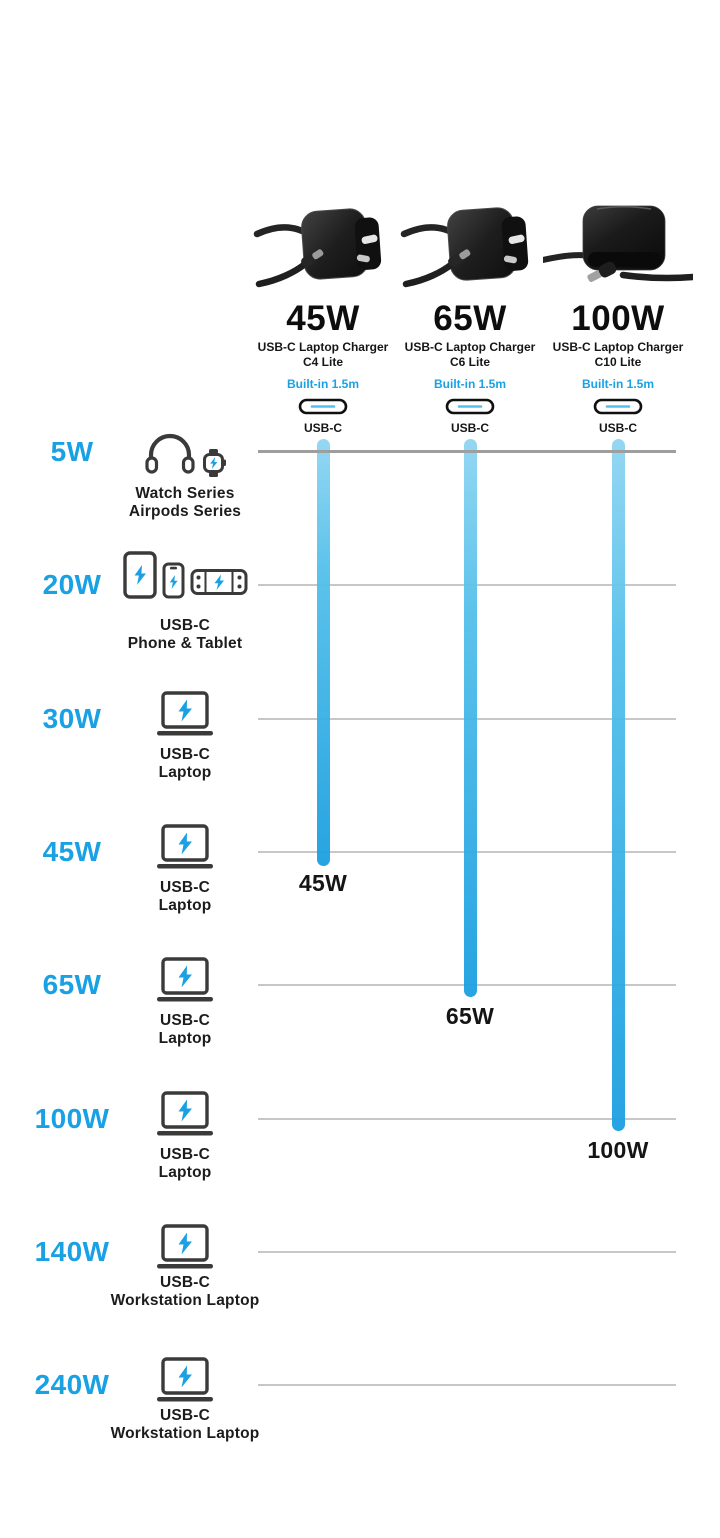 The width and height of the screenshot is (720, 1538). What do you see at coordinates (185, 643) in the screenshot?
I see `device-label-line2: Phone & Tablet` at bounding box center [185, 643].